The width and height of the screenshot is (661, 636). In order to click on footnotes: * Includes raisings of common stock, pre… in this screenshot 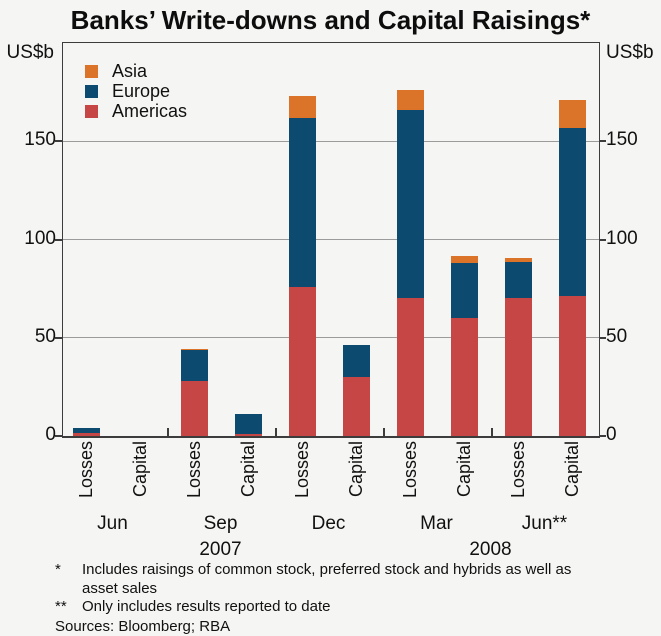, I will do `click(343, 598)`.